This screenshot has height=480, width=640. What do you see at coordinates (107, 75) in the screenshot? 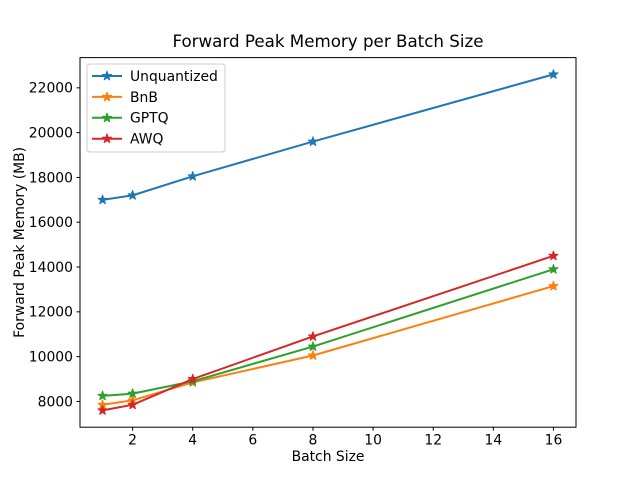
I see `legend-marker-unquantized` at bounding box center [107, 75].